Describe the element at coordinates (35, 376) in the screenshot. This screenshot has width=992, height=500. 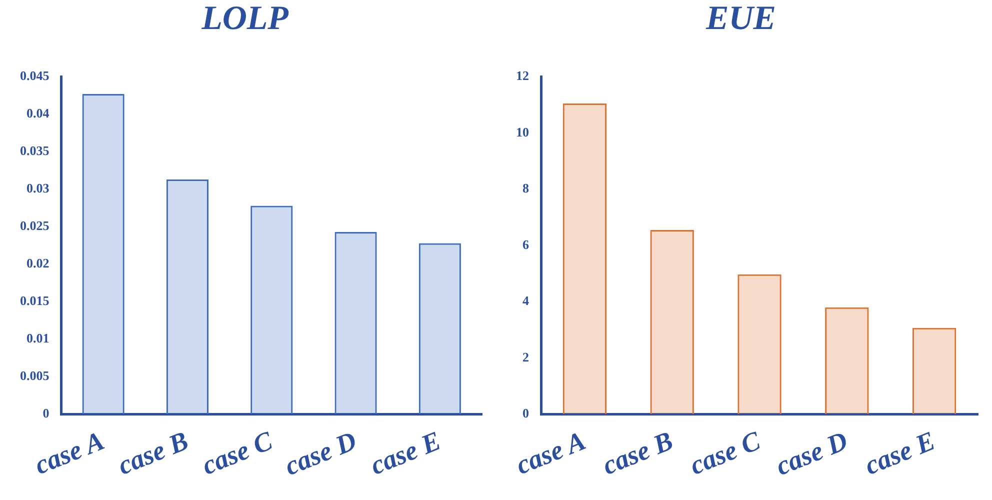
I see `y-tick-label: 0.005` at that location.